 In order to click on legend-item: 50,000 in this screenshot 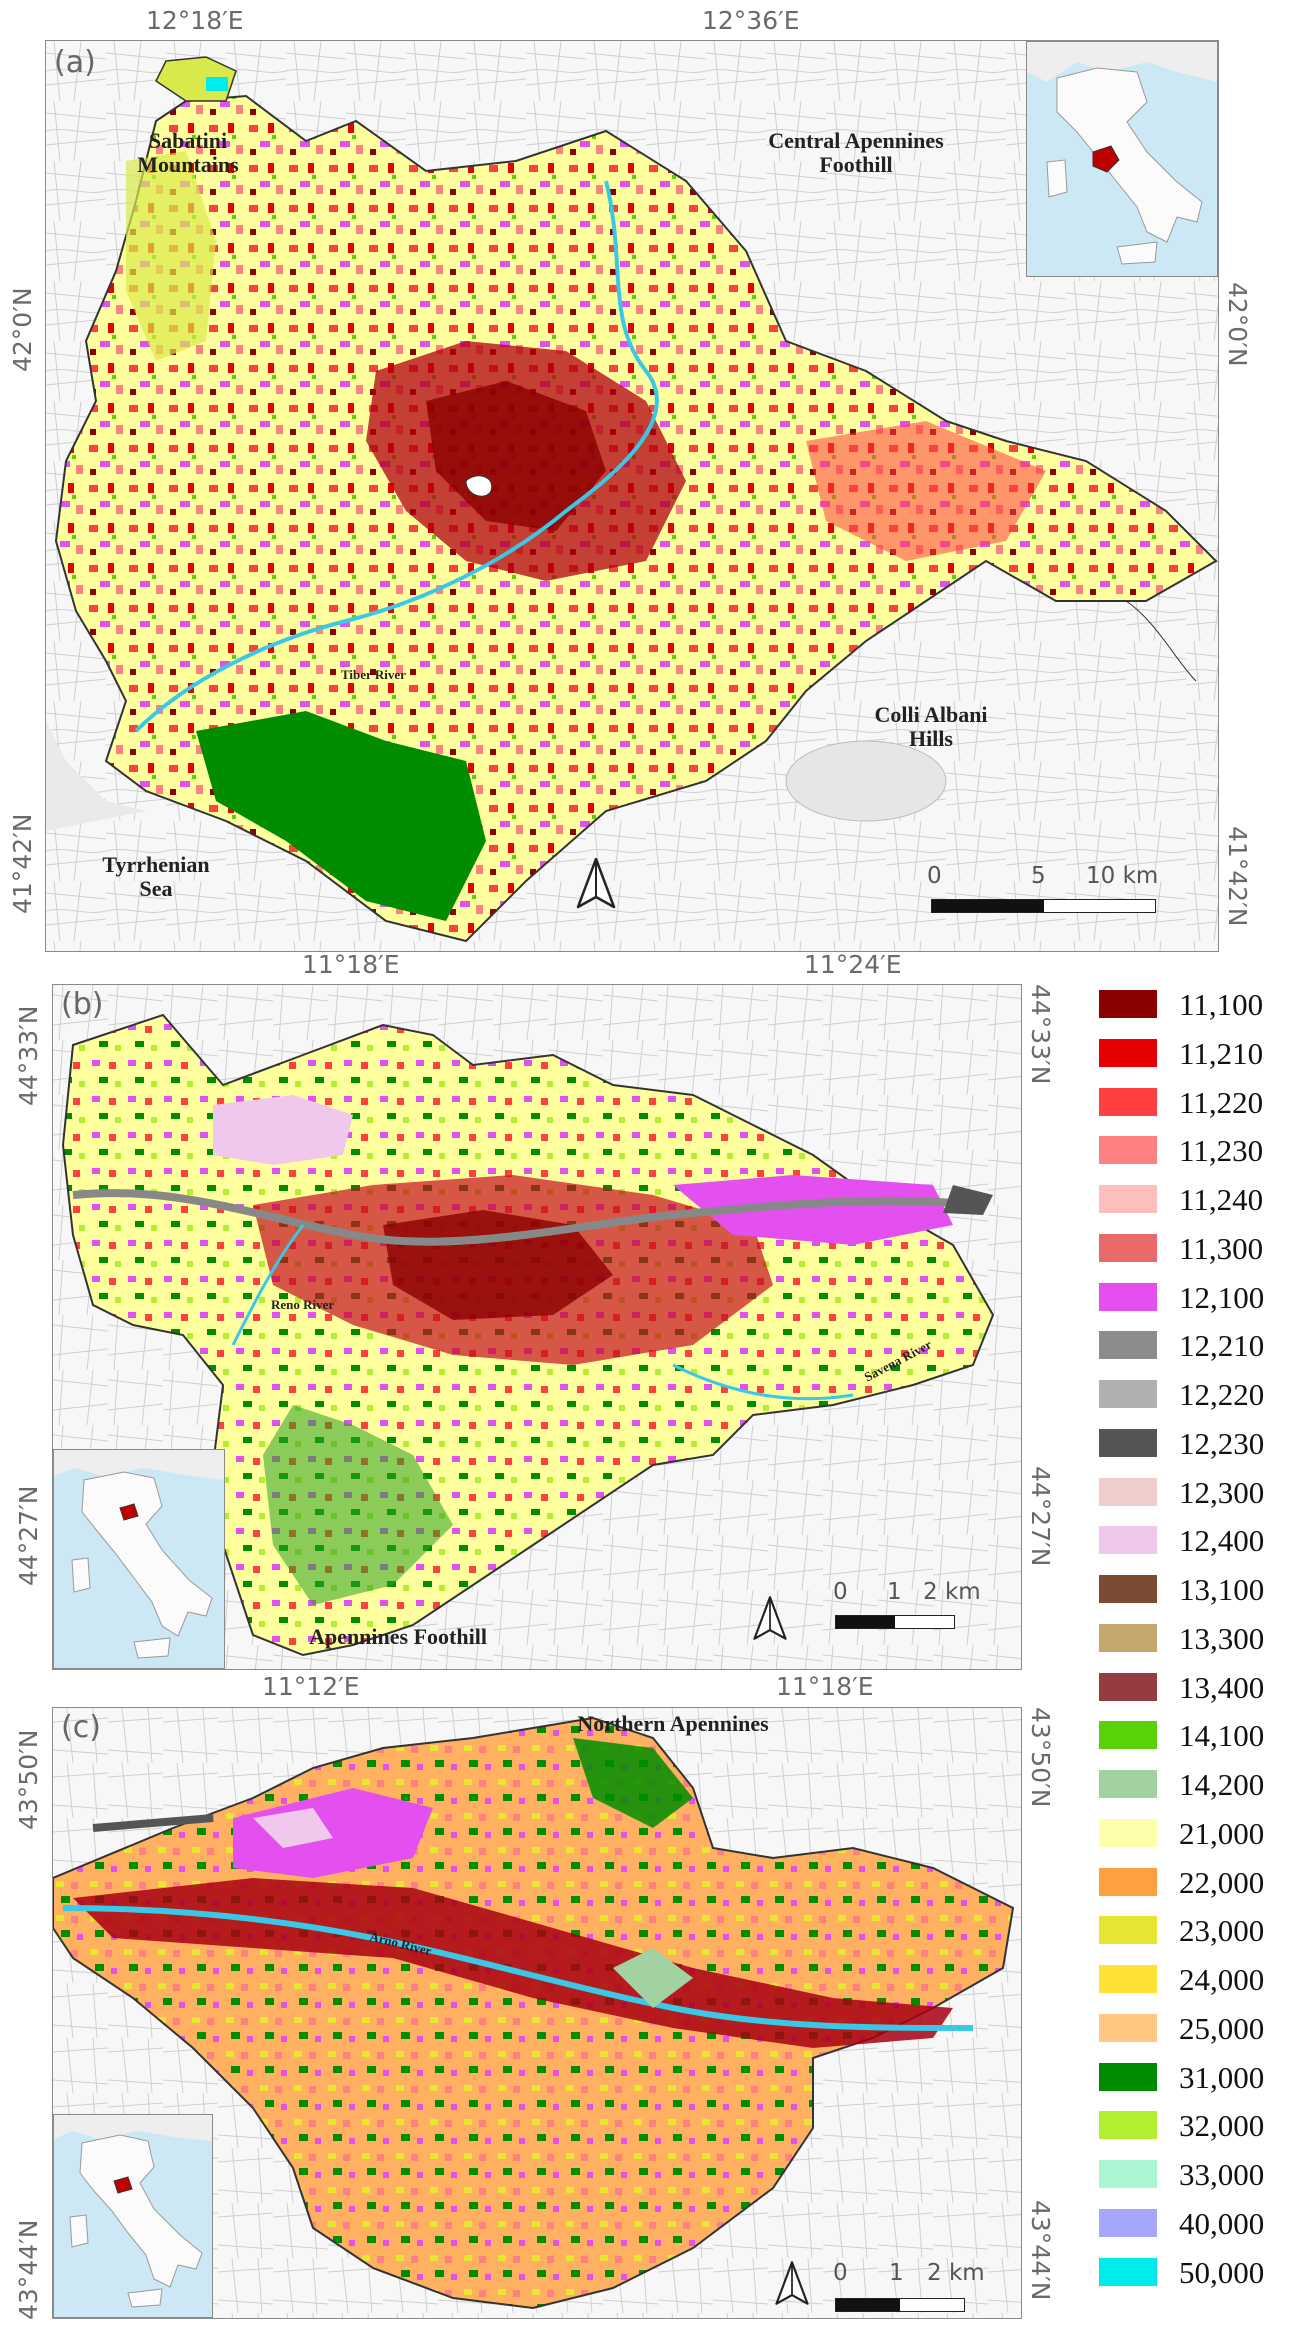, I will do `click(1194, 2272)`.